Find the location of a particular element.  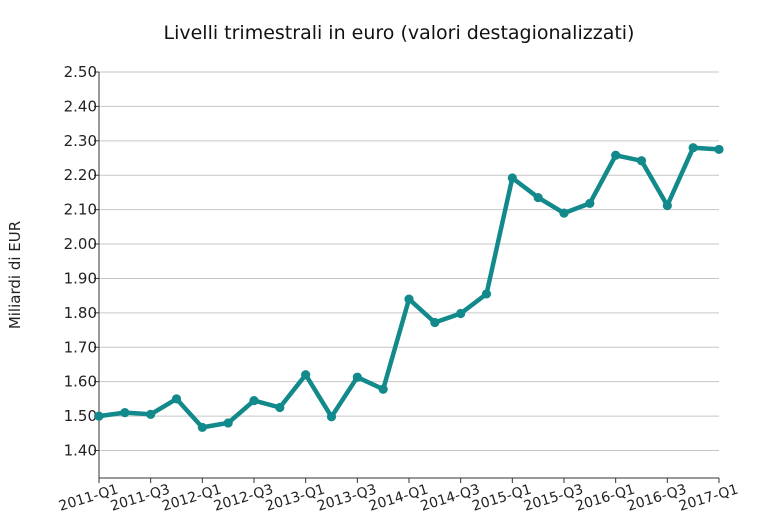

y-tick-label: 1.70 is located at coordinates (80, 347).